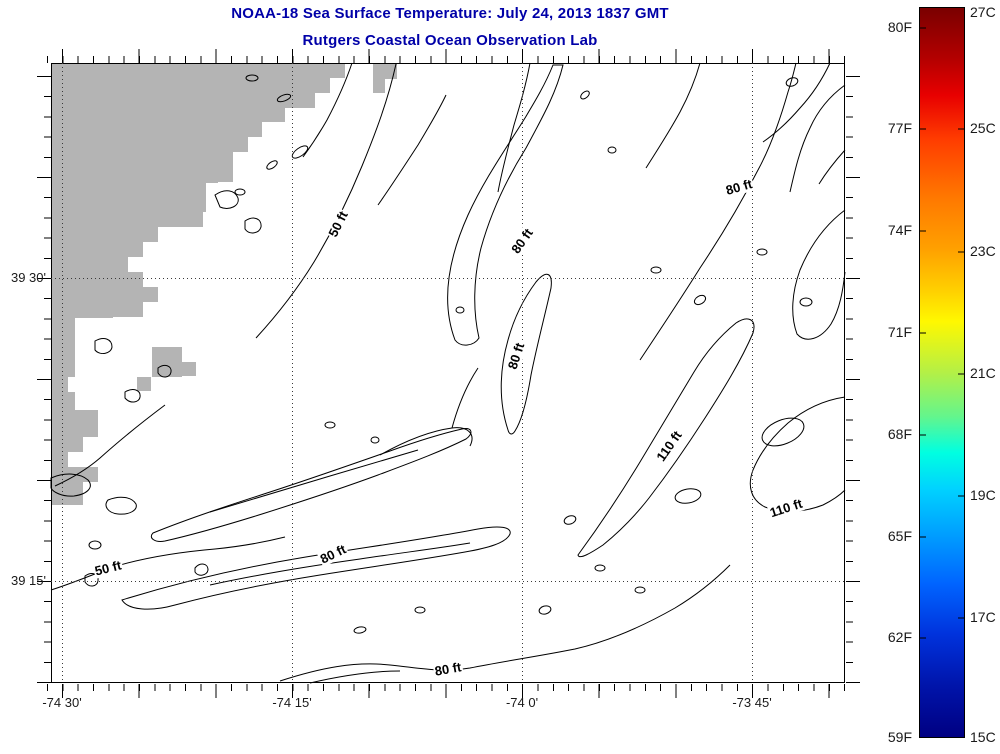 This screenshot has height=754, width=1000. Describe the element at coordinates (450, 40) in the screenshot. I see `map-subtitle: Rutgers Coastal Ocean Observation Lab` at that location.